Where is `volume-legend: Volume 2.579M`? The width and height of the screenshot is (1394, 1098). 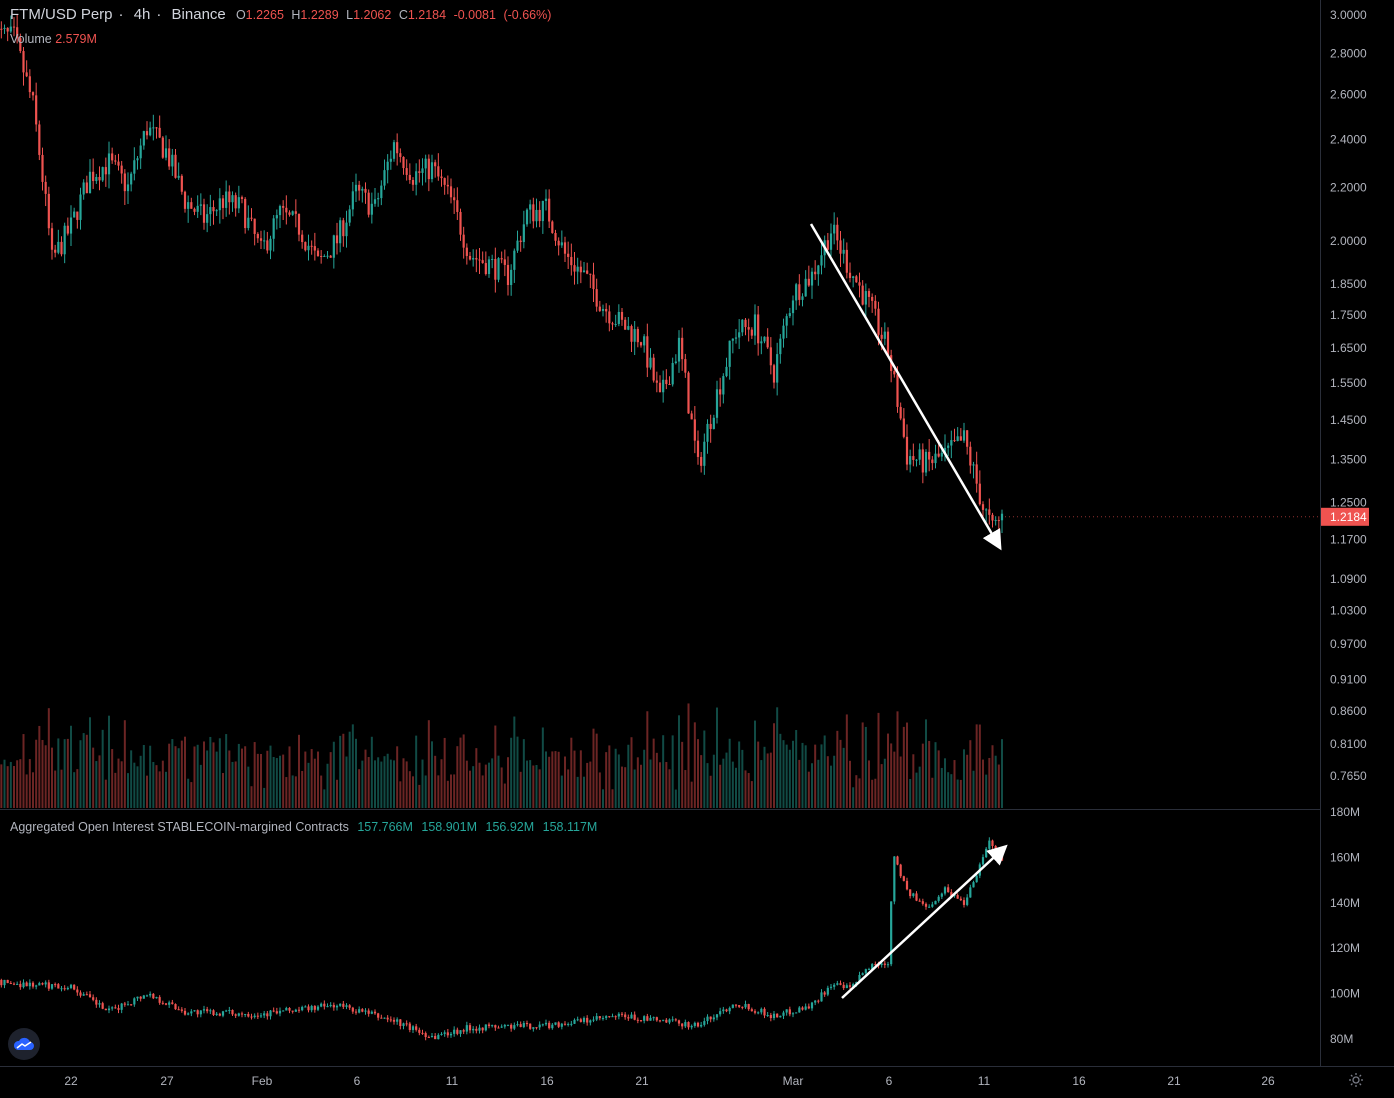 volume-legend: Volume 2.579M is located at coordinates (53, 39).